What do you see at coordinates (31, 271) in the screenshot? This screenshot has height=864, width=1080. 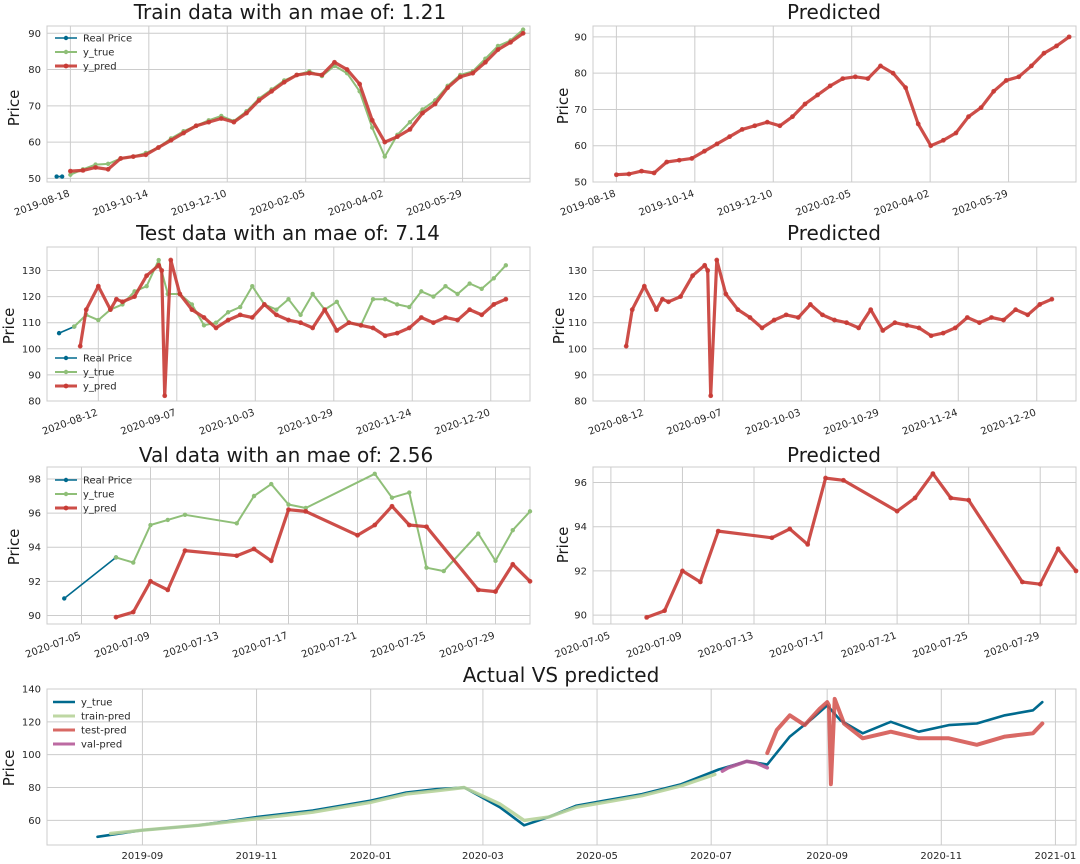 I see `test-y-tick-label: 130` at bounding box center [31, 271].